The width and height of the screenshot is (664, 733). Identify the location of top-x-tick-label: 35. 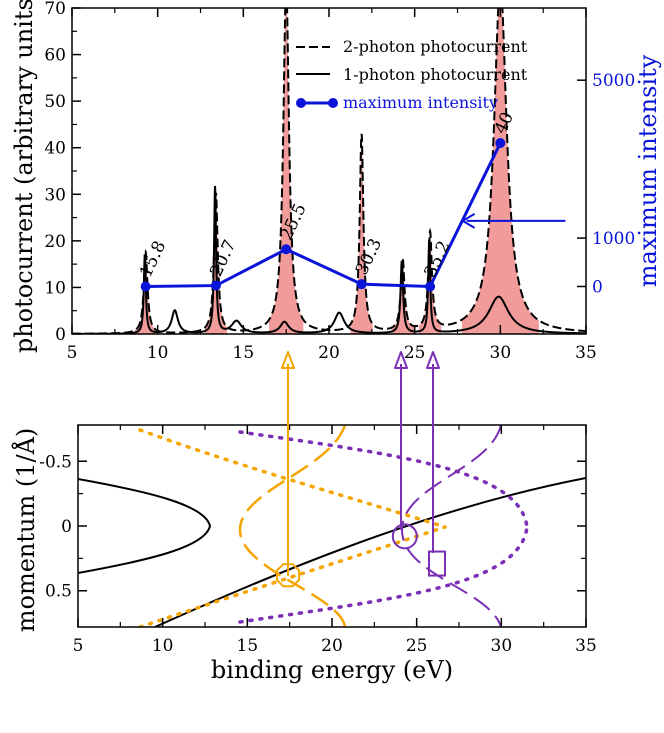
(586, 353).